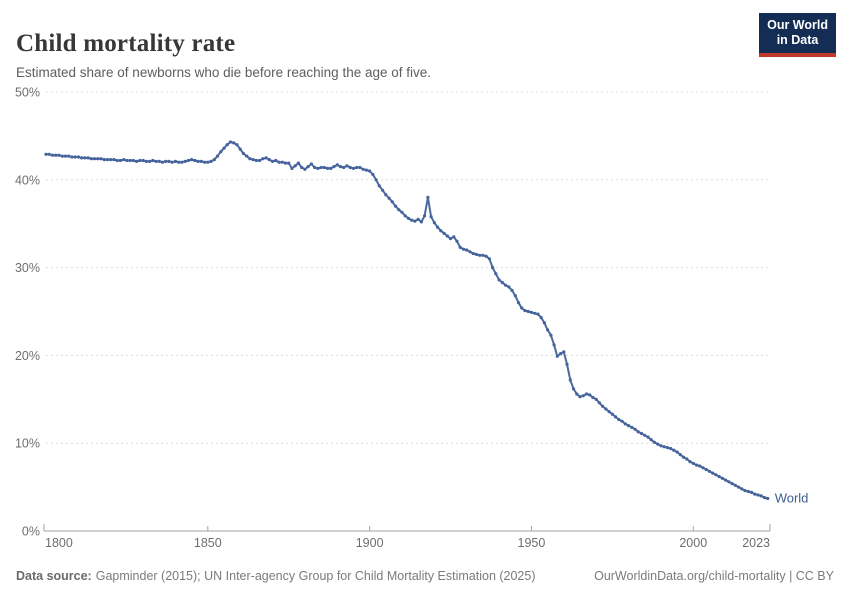 The width and height of the screenshot is (850, 600). Describe the element at coordinates (27, 356) in the screenshot. I see `y-axis-label: 20%` at that location.